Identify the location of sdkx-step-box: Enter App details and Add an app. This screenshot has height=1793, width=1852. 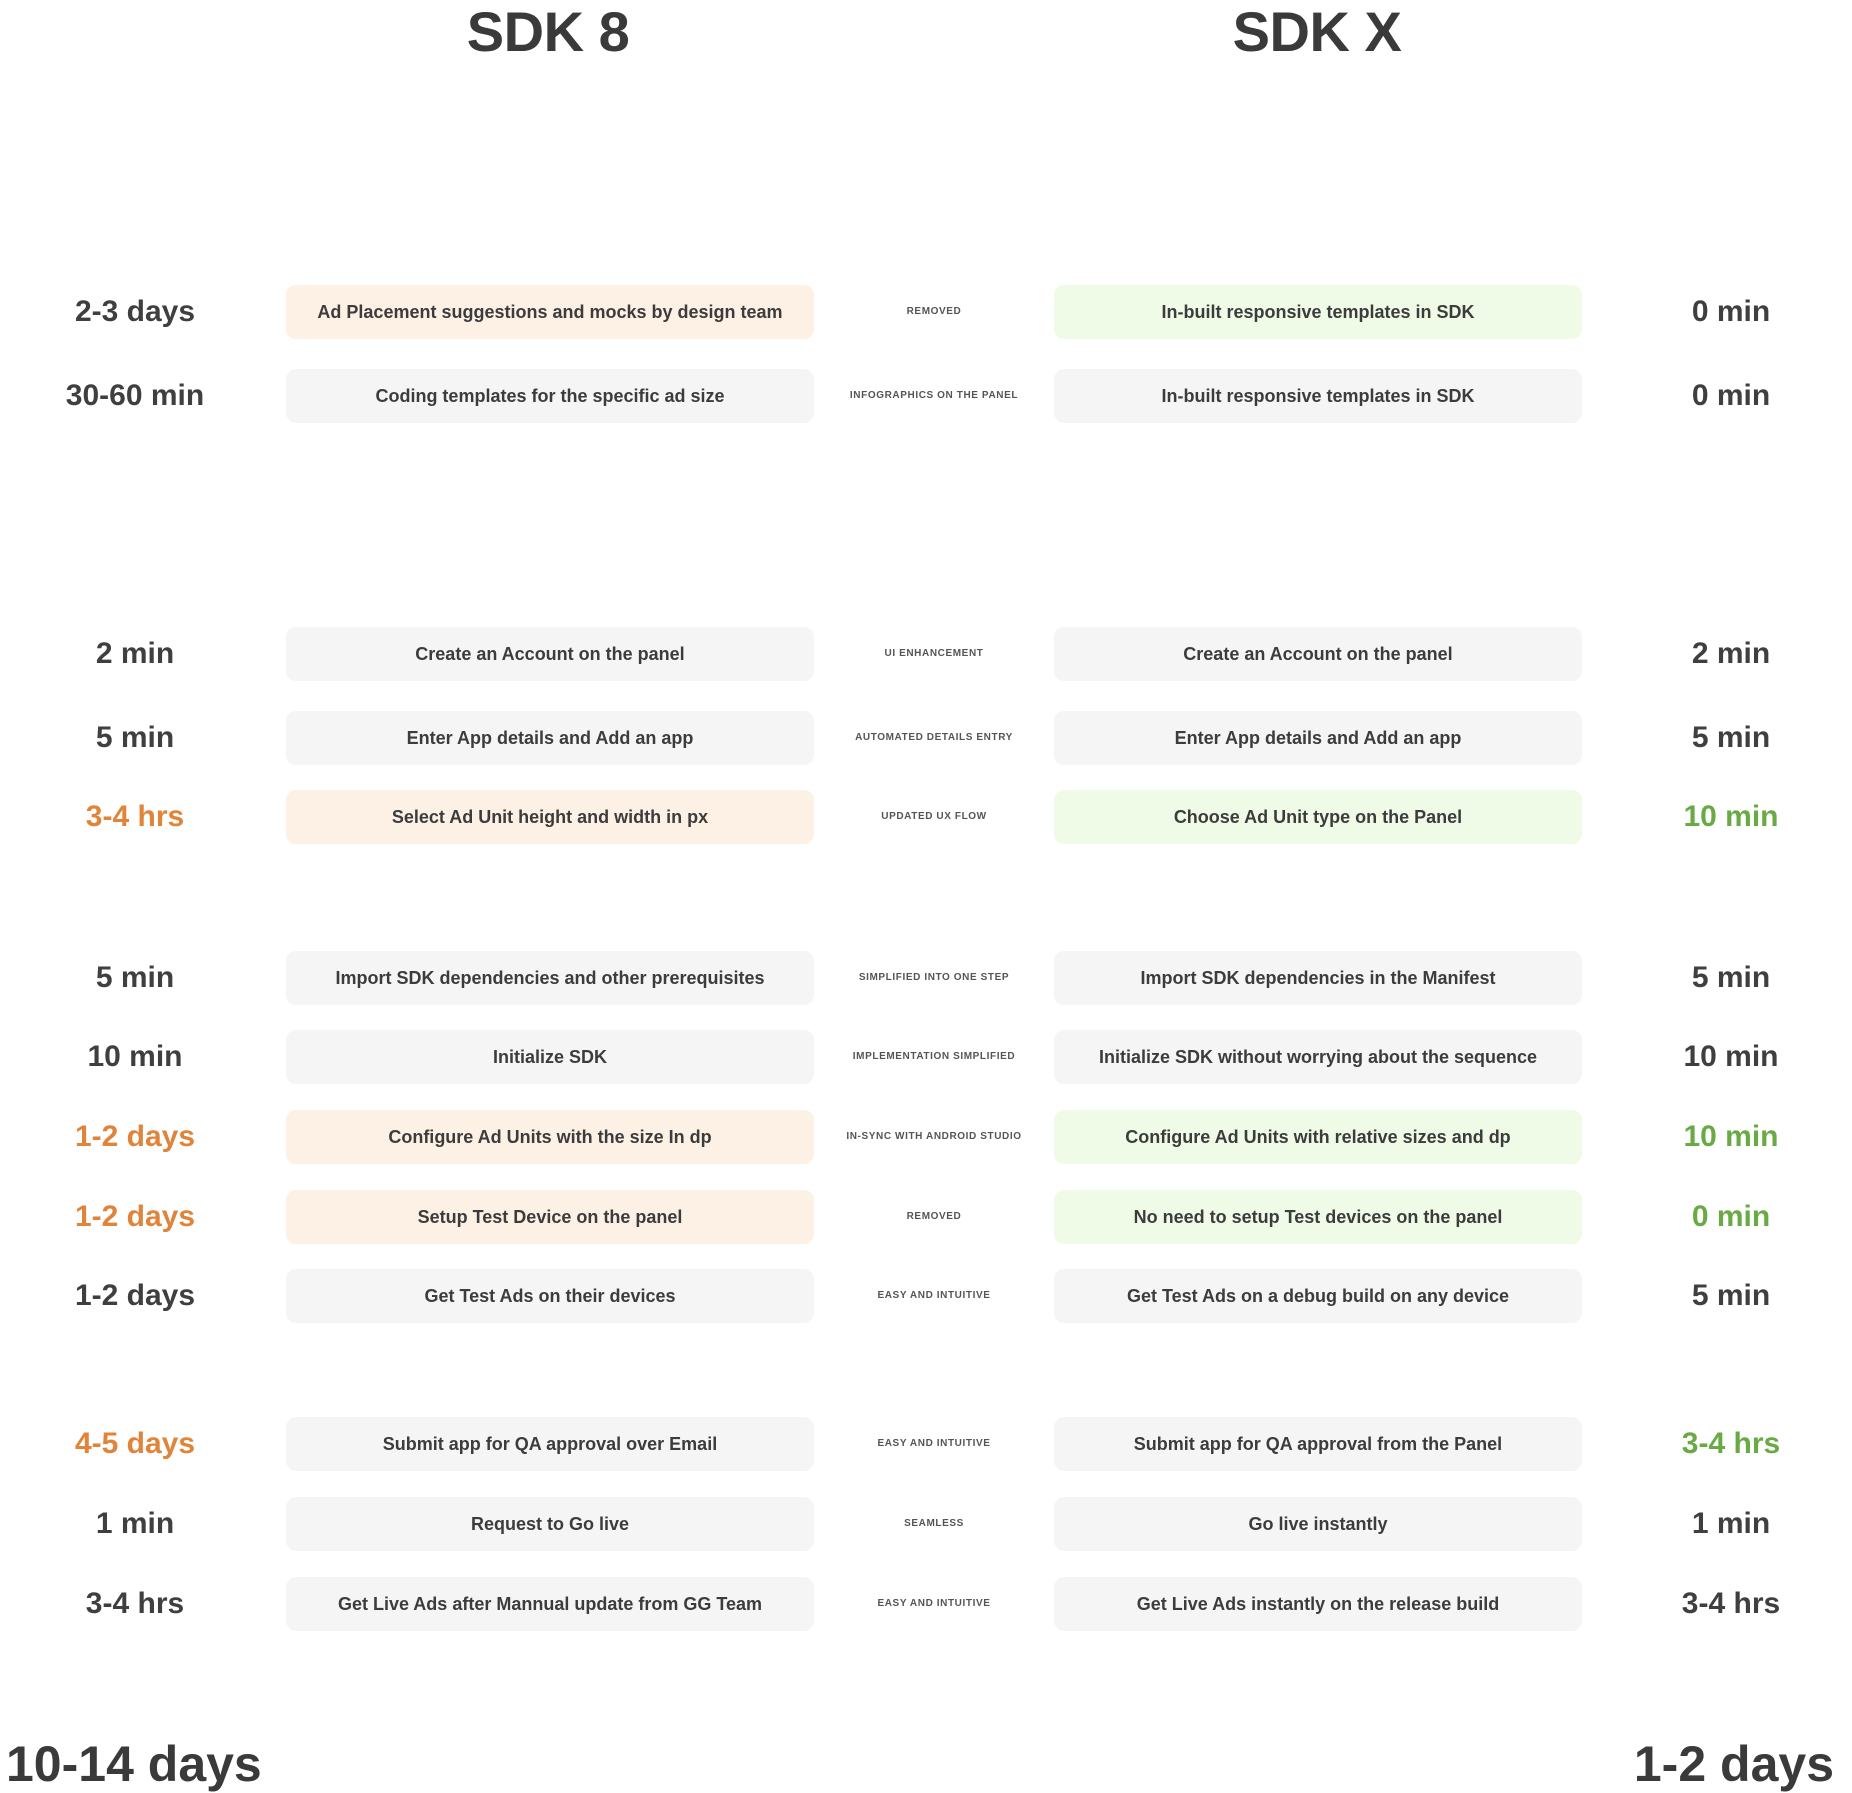
(1318, 738).